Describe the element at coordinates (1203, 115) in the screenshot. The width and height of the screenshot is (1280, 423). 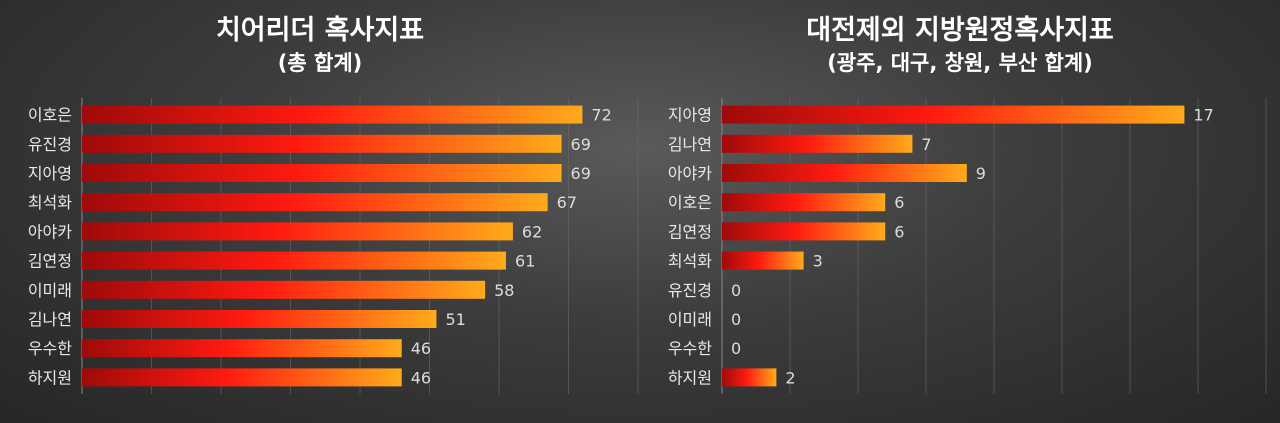
I see `data-label: 17` at that location.